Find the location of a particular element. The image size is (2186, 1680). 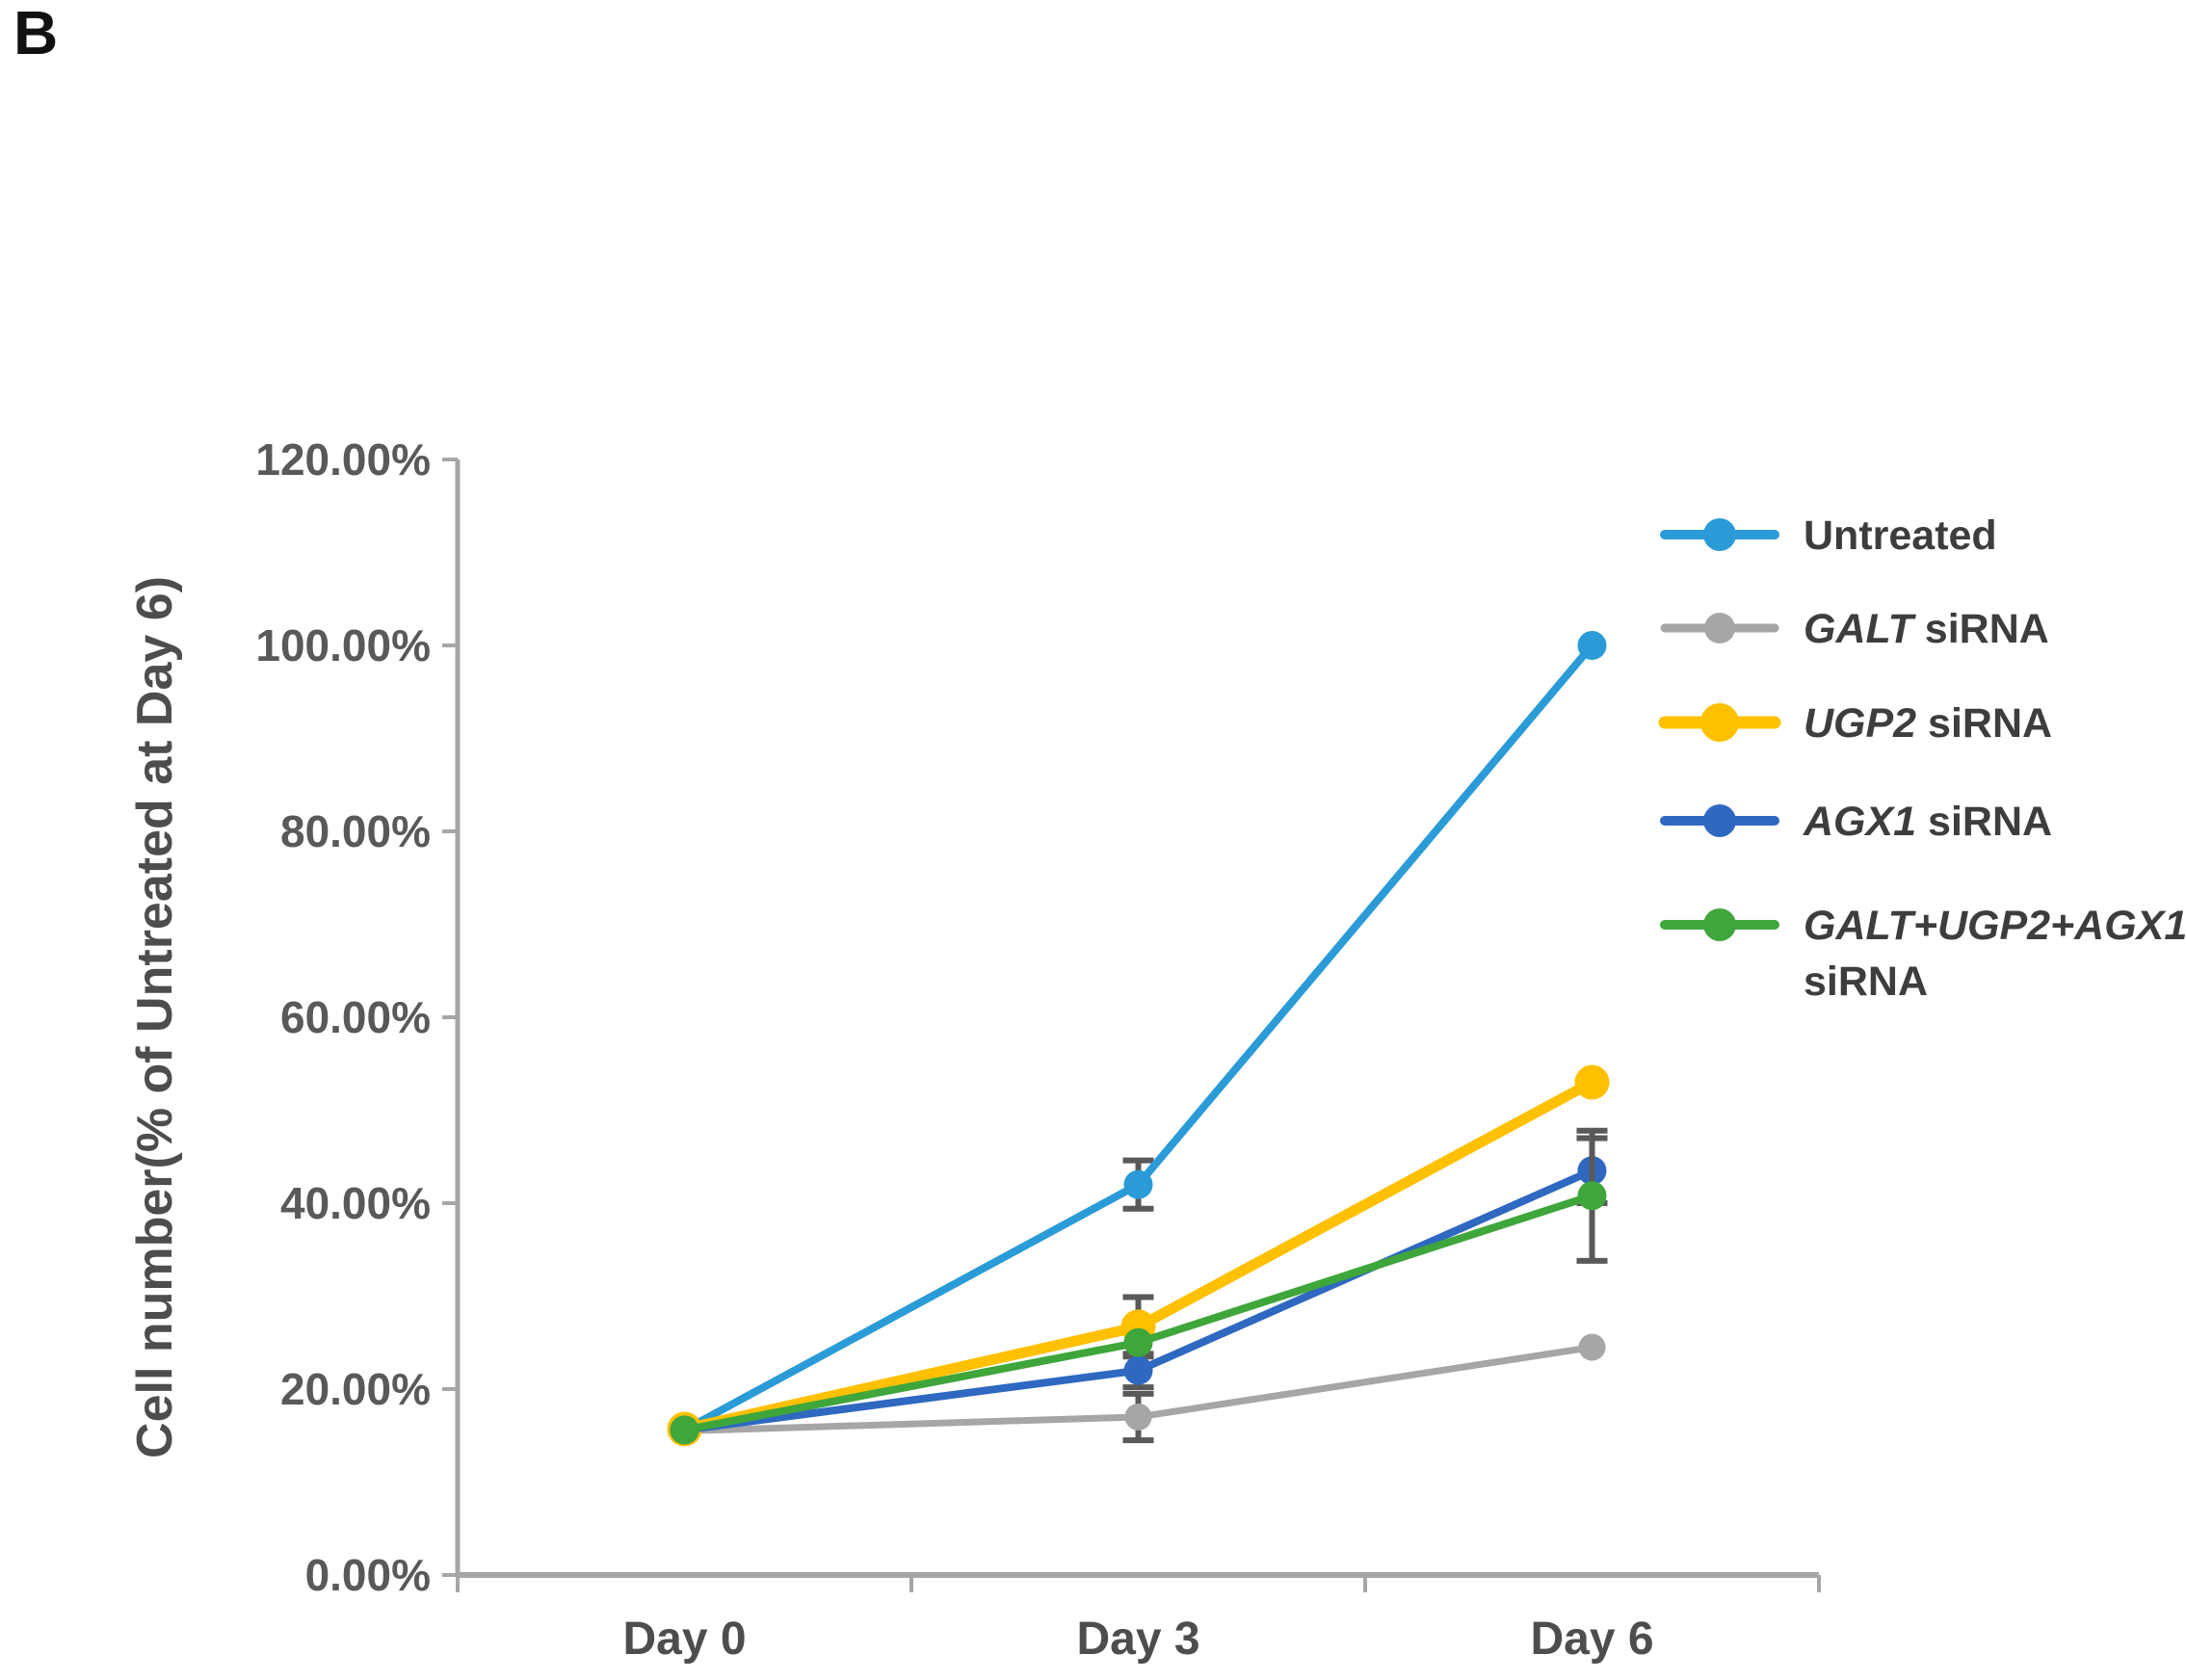

x-category-label: Day 3 is located at coordinates (1137, 1640).